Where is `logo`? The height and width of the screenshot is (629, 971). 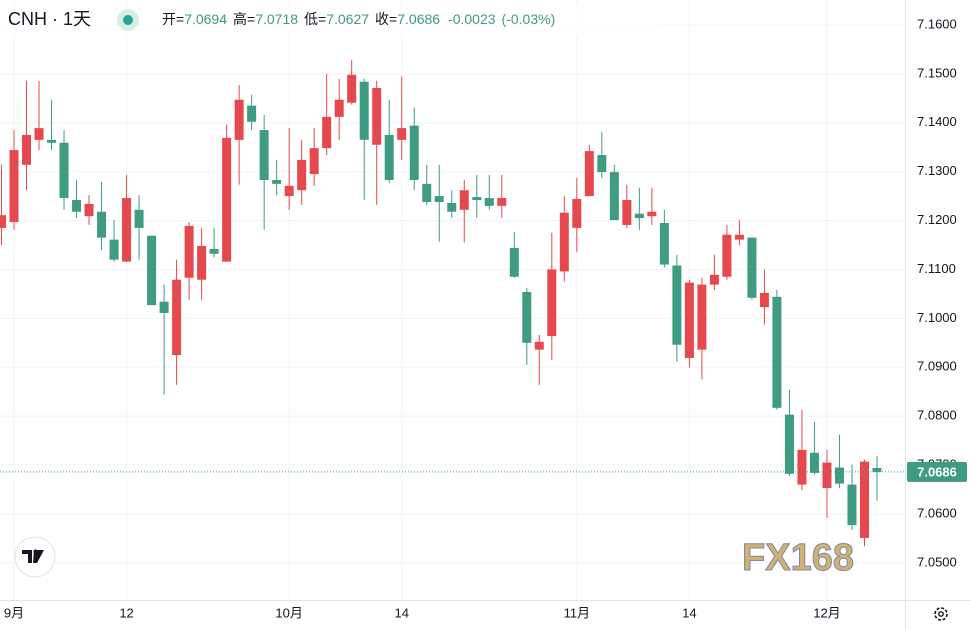 logo is located at coordinates (35, 557).